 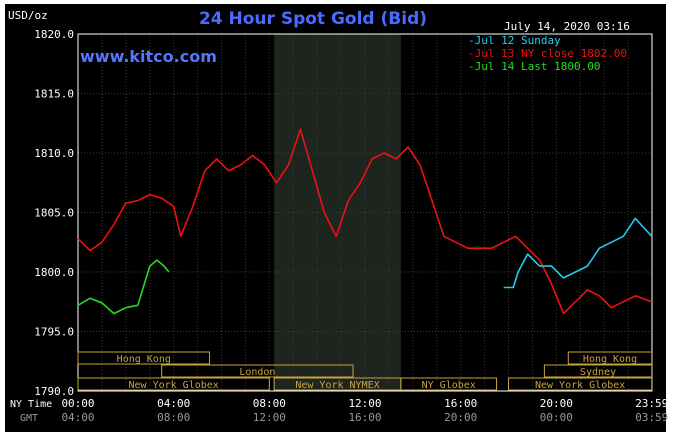 I want to click on x-tick-label-ny: 23:59, so click(x=651, y=403).